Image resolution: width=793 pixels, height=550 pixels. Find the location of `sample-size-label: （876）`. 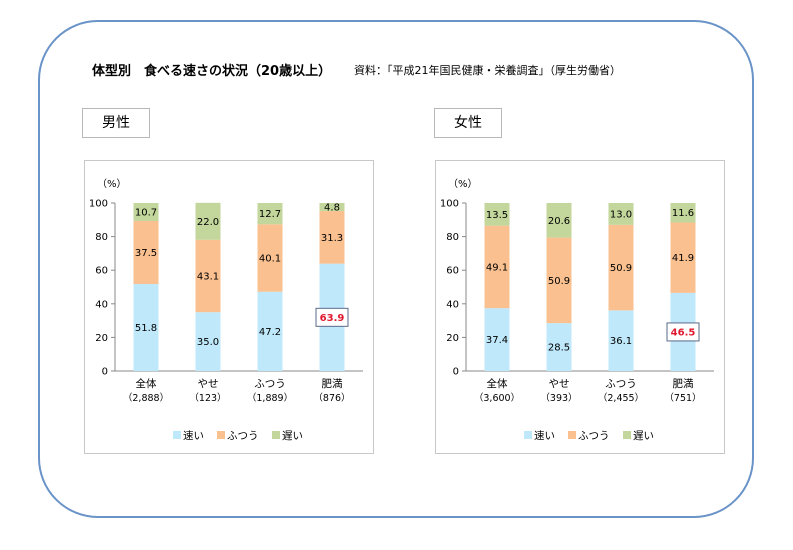

sample-size-label: （876） is located at coordinates (331, 398).